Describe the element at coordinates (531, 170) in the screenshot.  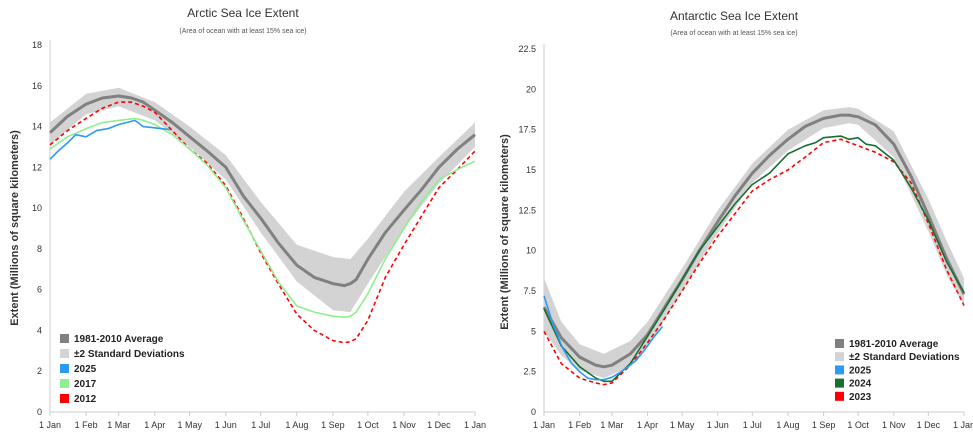
I see `y-tick-label: 15` at that location.